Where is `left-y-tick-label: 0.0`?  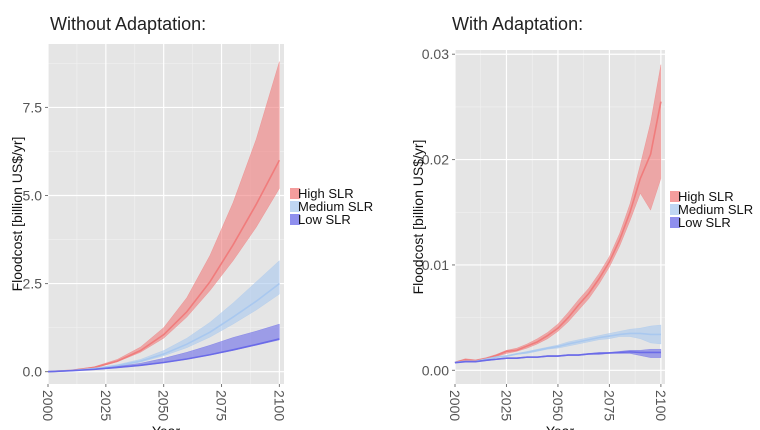
left-y-tick-label: 0.0 is located at coordinates (33, 372).